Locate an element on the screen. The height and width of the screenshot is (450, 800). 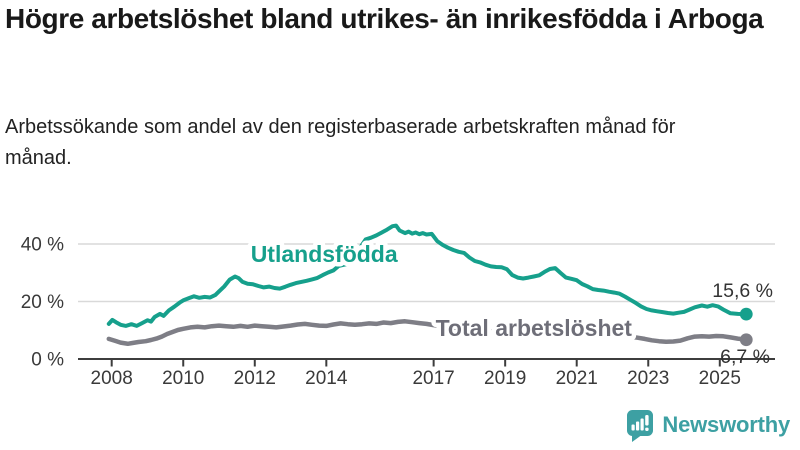
newsworthy-logo: Newsworthy is located at coordinates (707, 425).